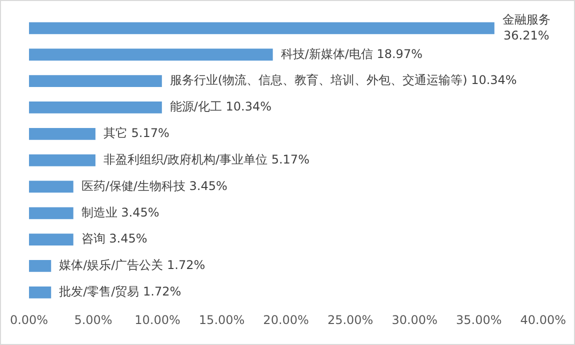 The width and height of the screenshot is (575, 345). What do you see at coordinates (29, 319) in the screenshot?
I see `x-tick-label: 0.00%` at bounding box center [29, 319].